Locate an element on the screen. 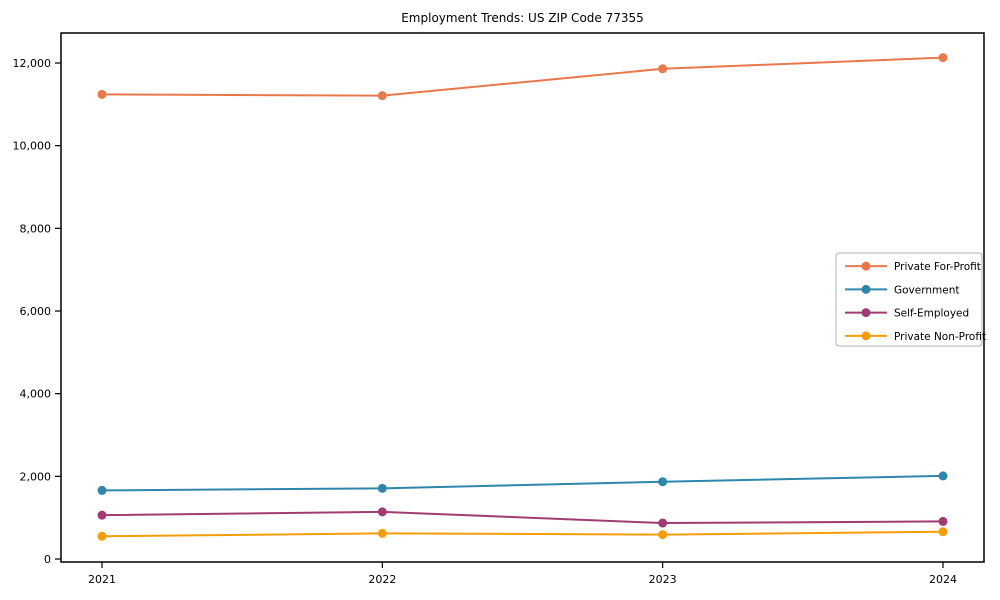 The height and width of the screenshot is (600, 1000). series-line-private-for-profit is located at coordinates (522, 76).